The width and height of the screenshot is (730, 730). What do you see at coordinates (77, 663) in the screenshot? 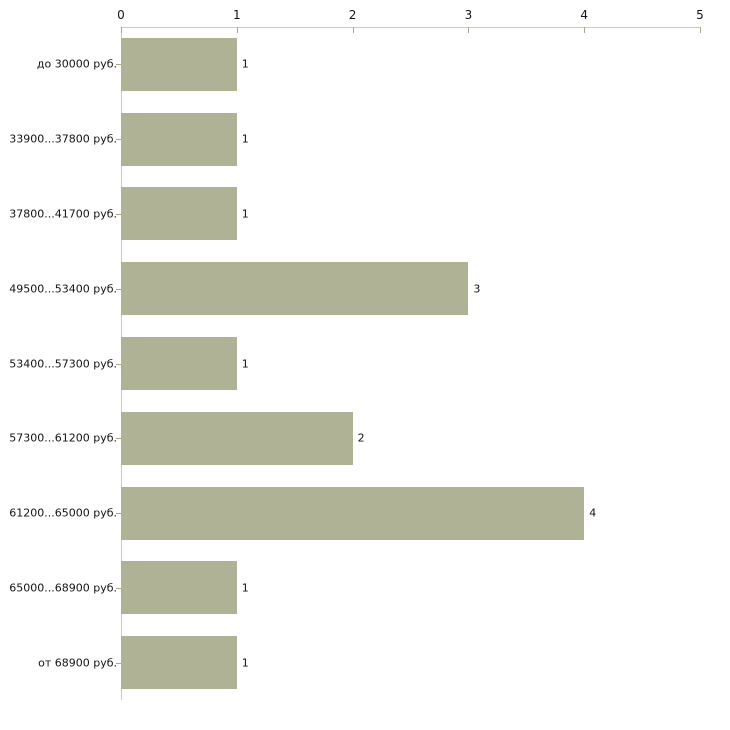
I see `category-label: от 68900 руб.` at bounding box center [77, 663].